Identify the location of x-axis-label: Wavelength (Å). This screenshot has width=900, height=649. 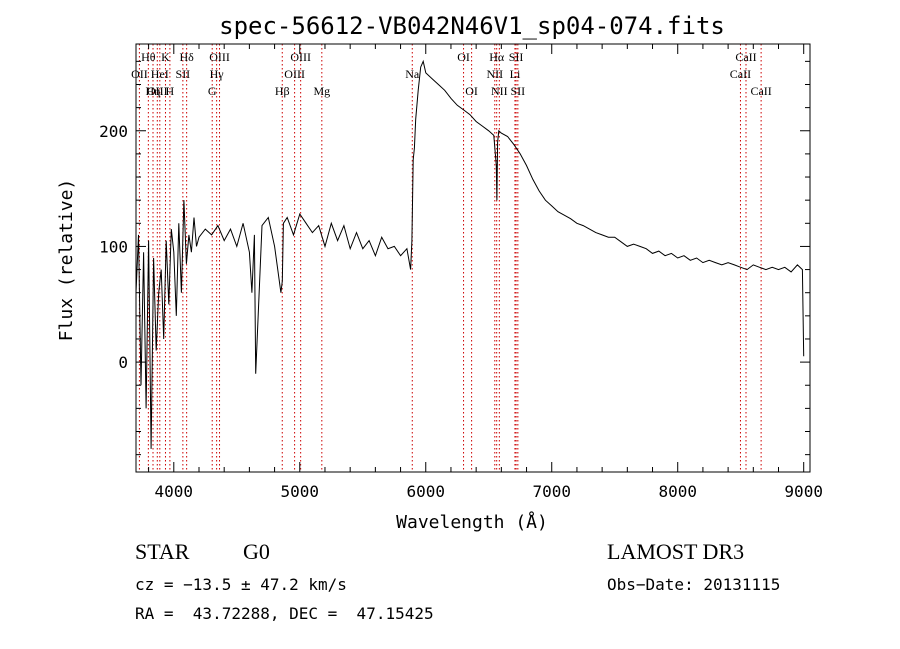
(472, 522).